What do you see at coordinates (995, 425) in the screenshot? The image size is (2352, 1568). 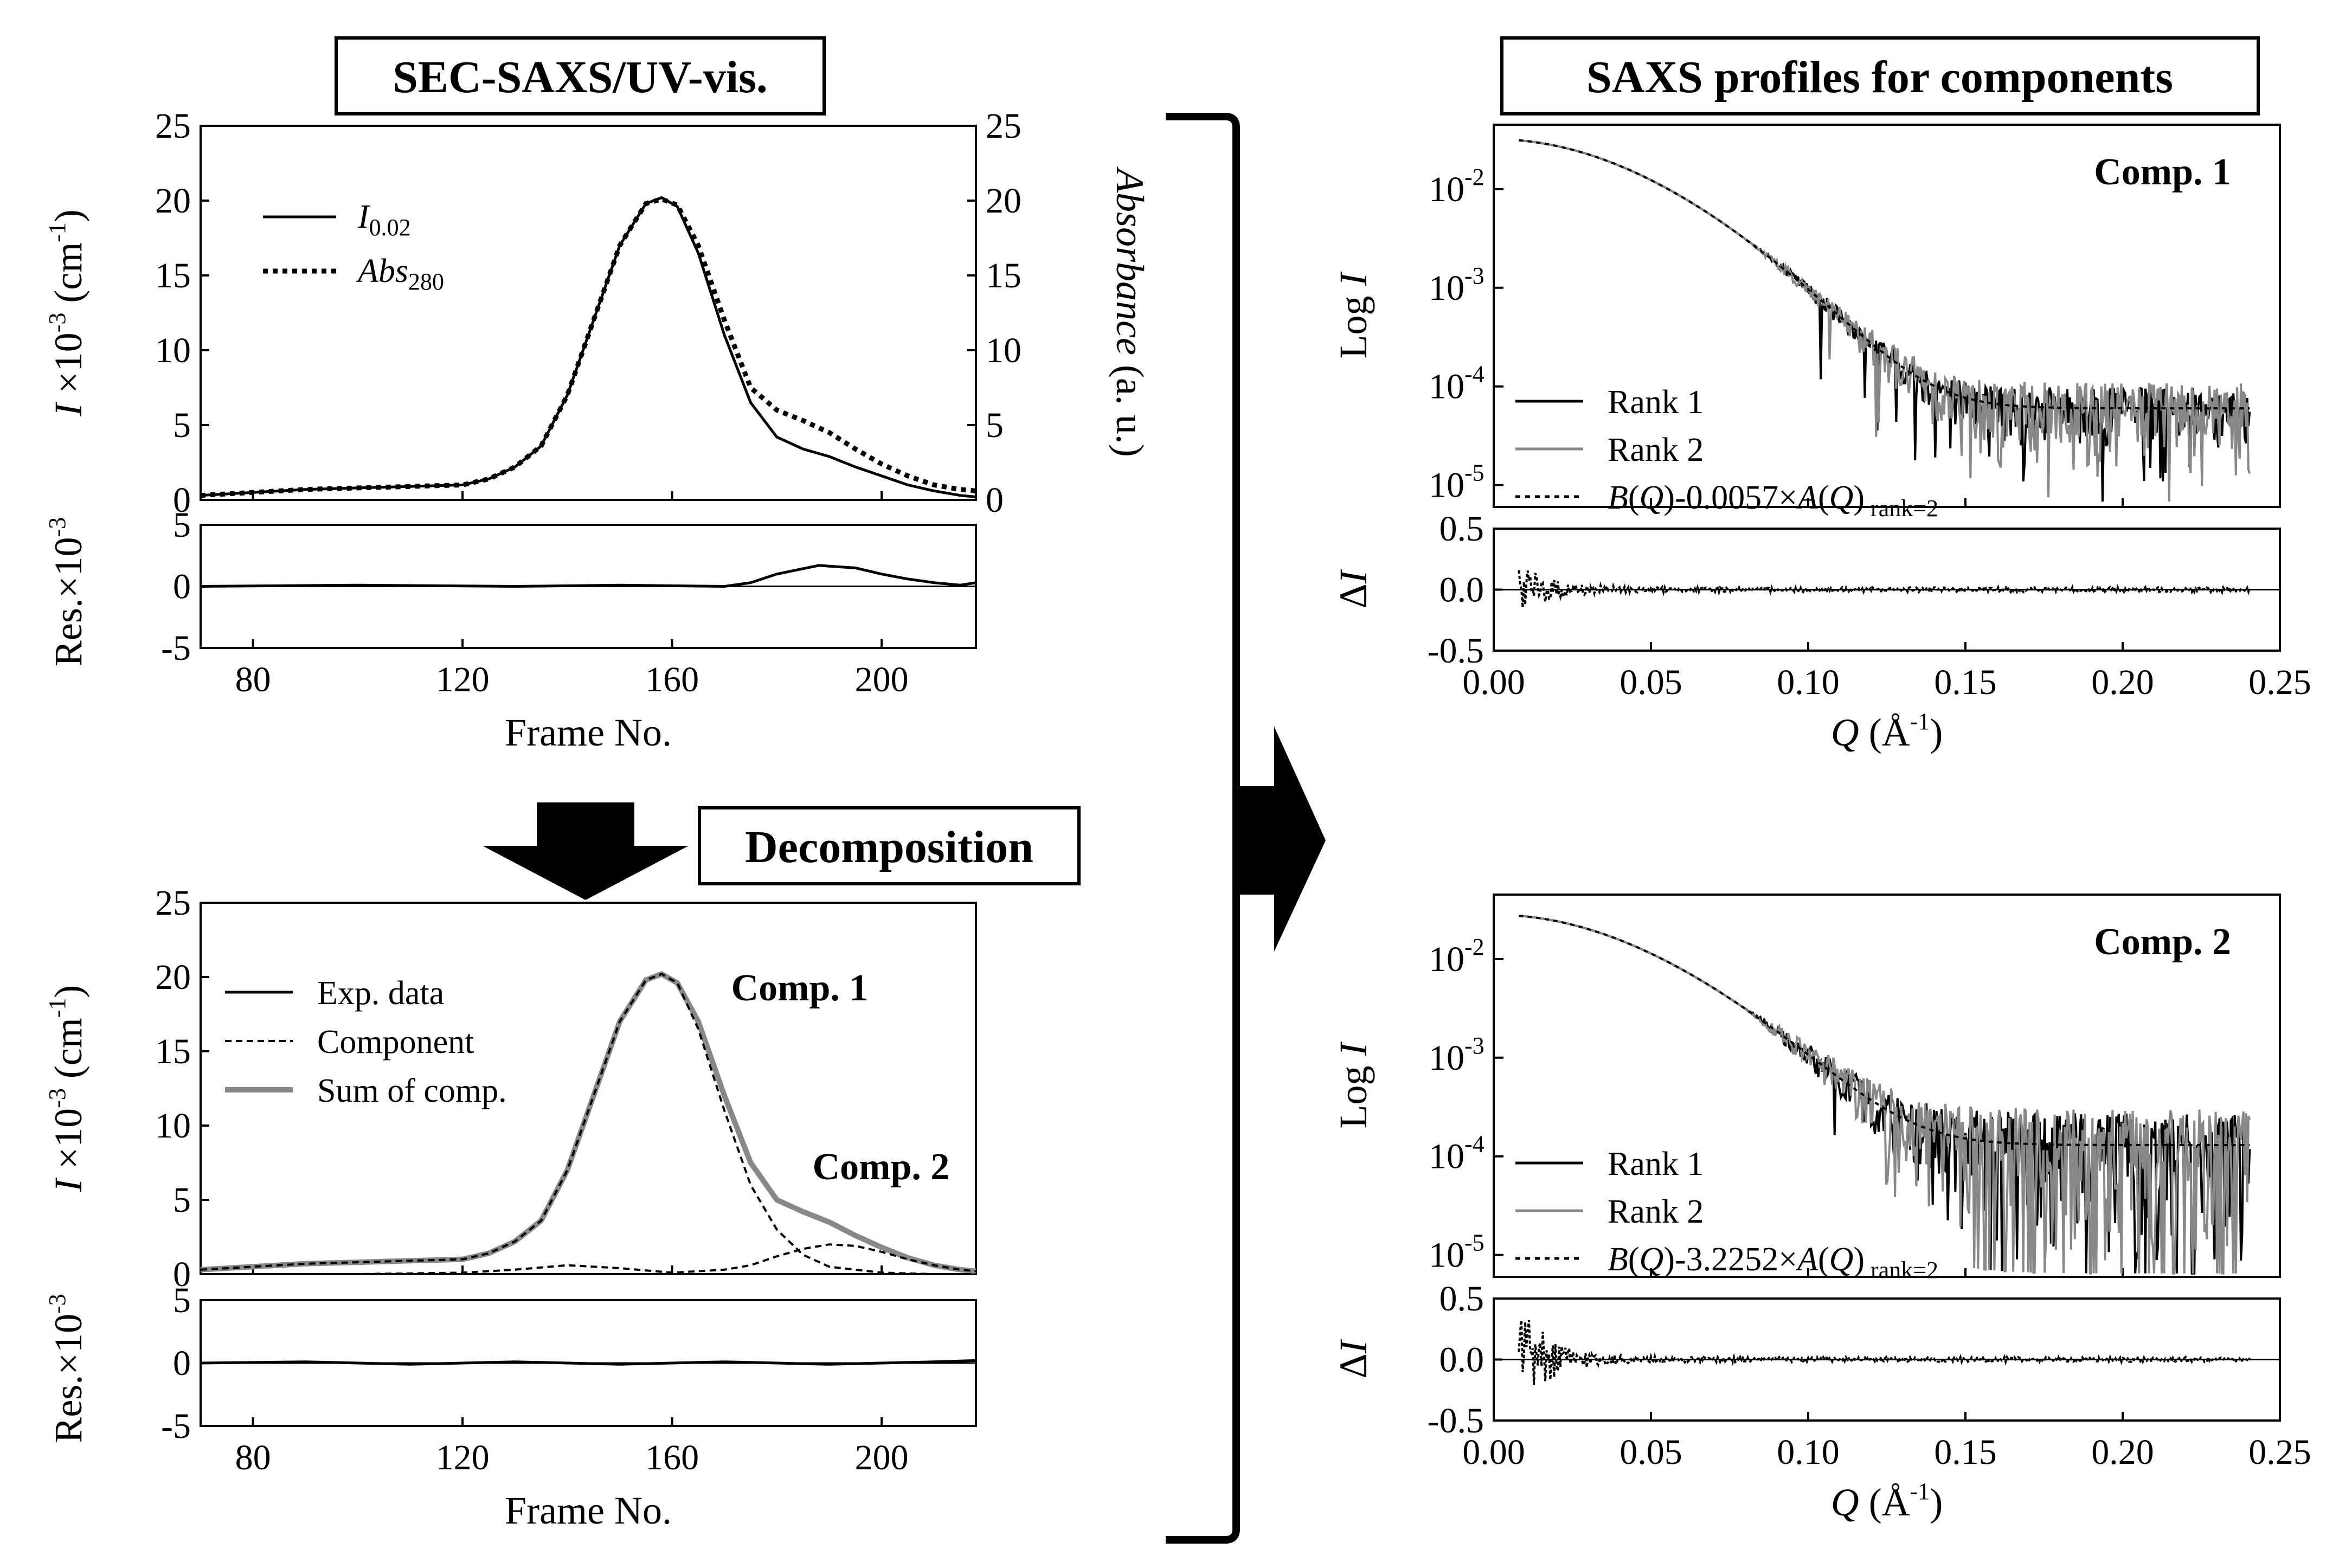 I see `y2-tick-label: 5` at bounding box center [995, 425].